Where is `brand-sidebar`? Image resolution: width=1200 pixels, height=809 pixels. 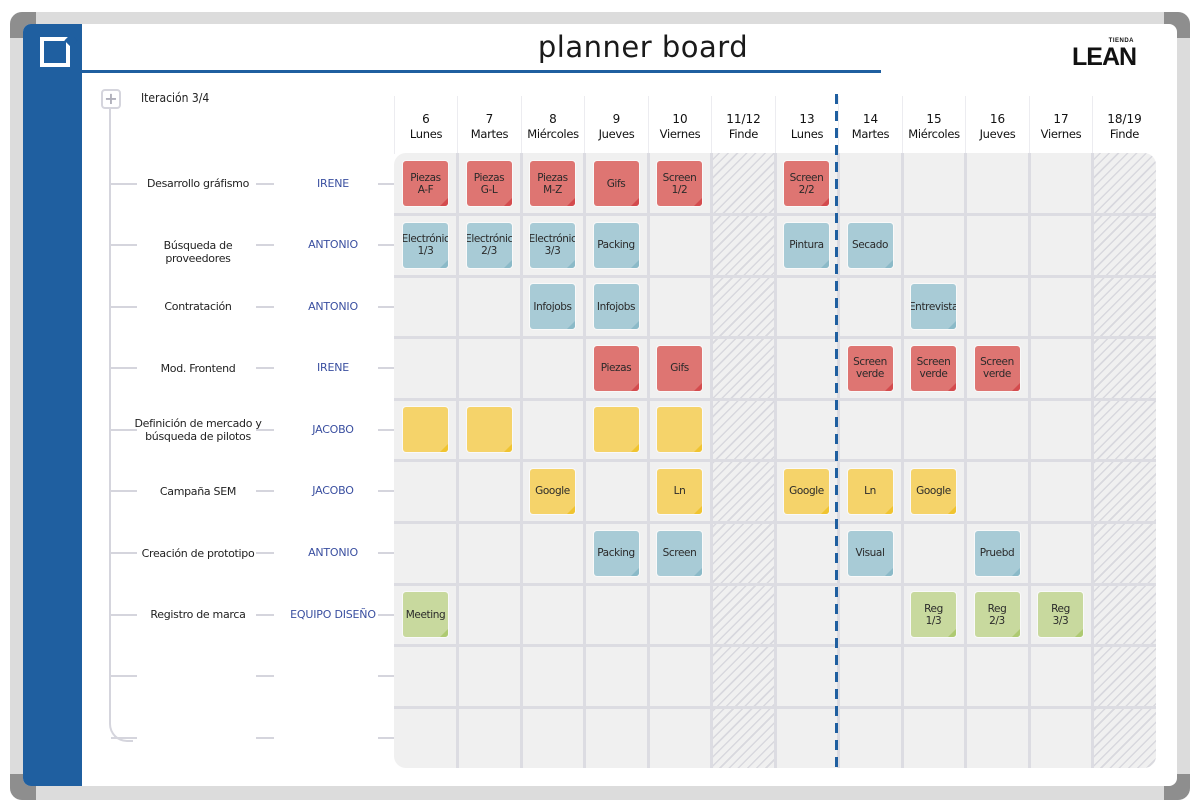
brand-sidebar is located at coordinates (52, 405).